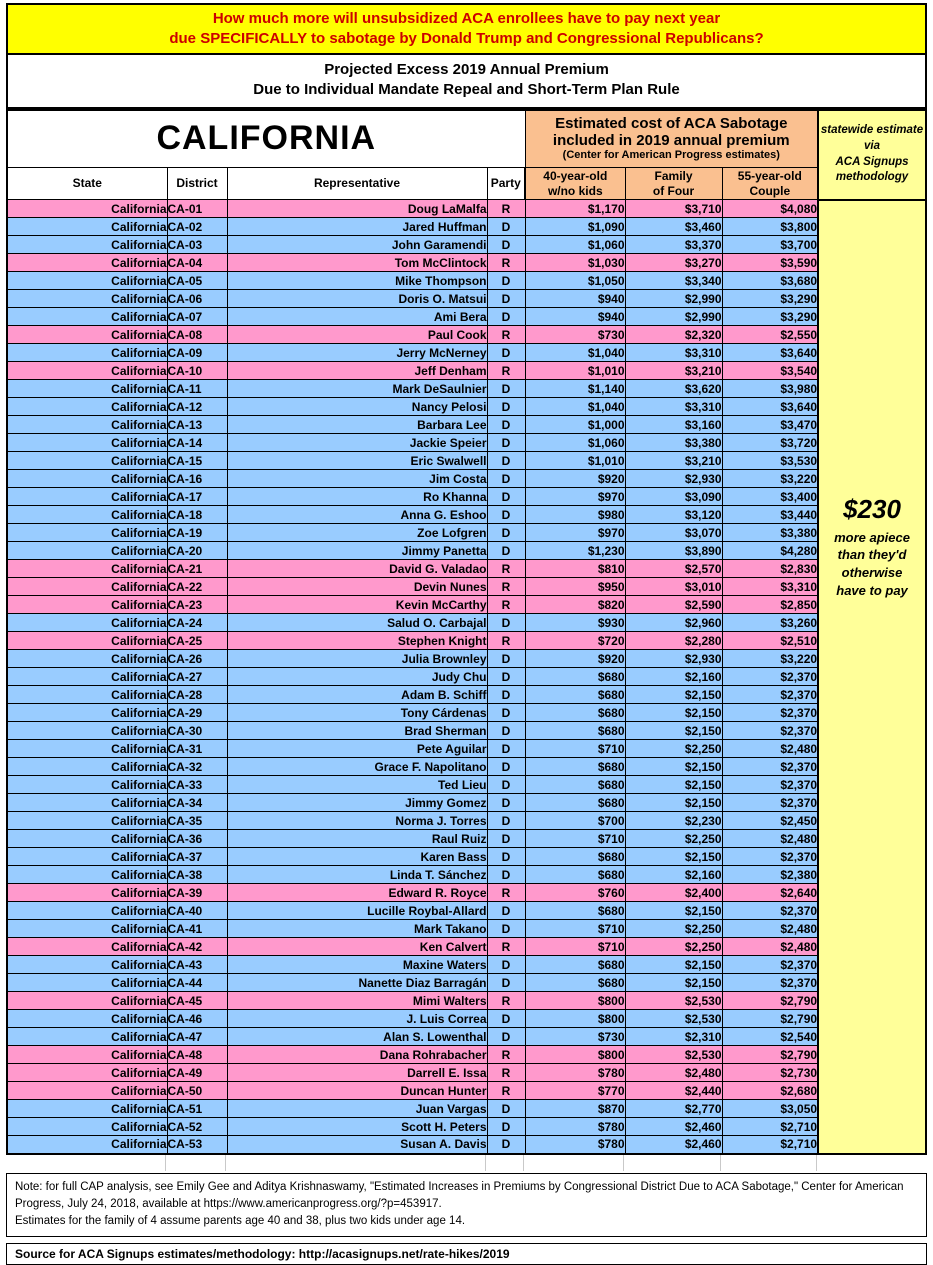  What do you see at coordinates (770, 1018) in the screenshot?
I see `cell-age55-premium: $2,790` at bounding box center [770, 1018].